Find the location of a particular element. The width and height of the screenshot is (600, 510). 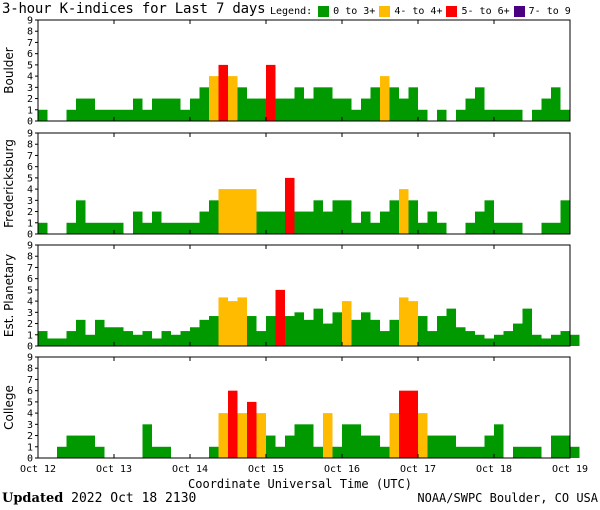

legend-item-severe: 7- to 9 is located at coordinates (542, 11).